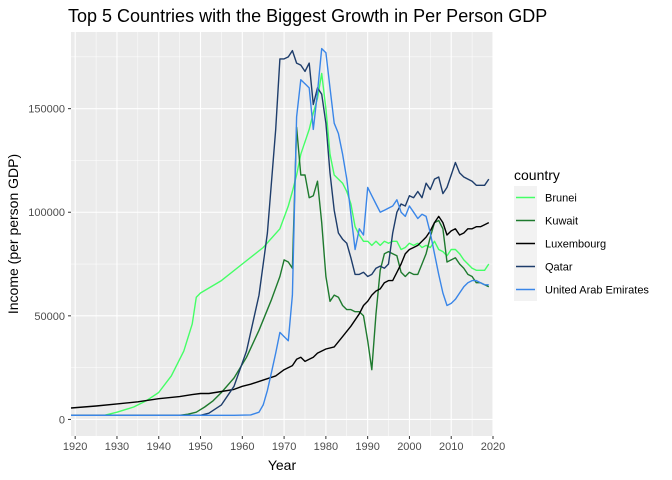 The height and width of the screenshot is (480, 672). I want to click on legend-label-brunei: Brunei, so click(561, 199).